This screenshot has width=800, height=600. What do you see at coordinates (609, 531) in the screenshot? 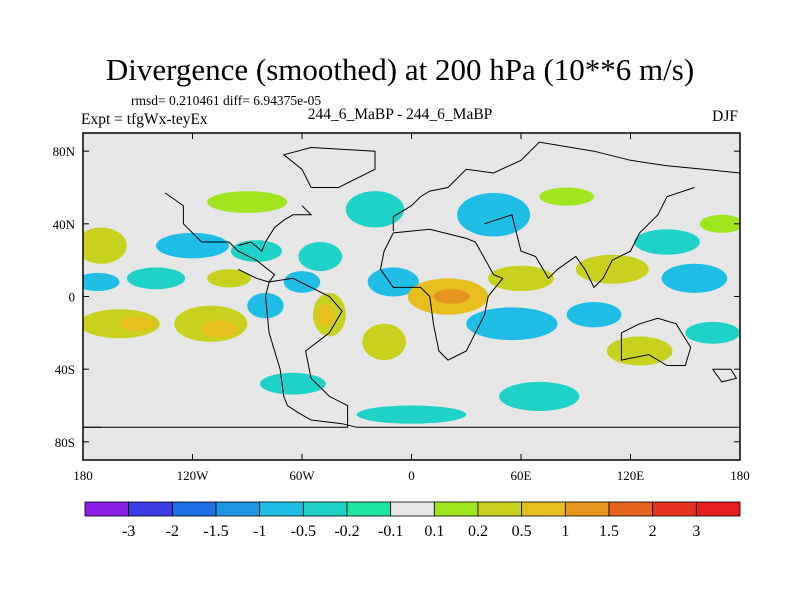
I see `colorbar-label-11: 1.5` at bounding box center [609, 531].